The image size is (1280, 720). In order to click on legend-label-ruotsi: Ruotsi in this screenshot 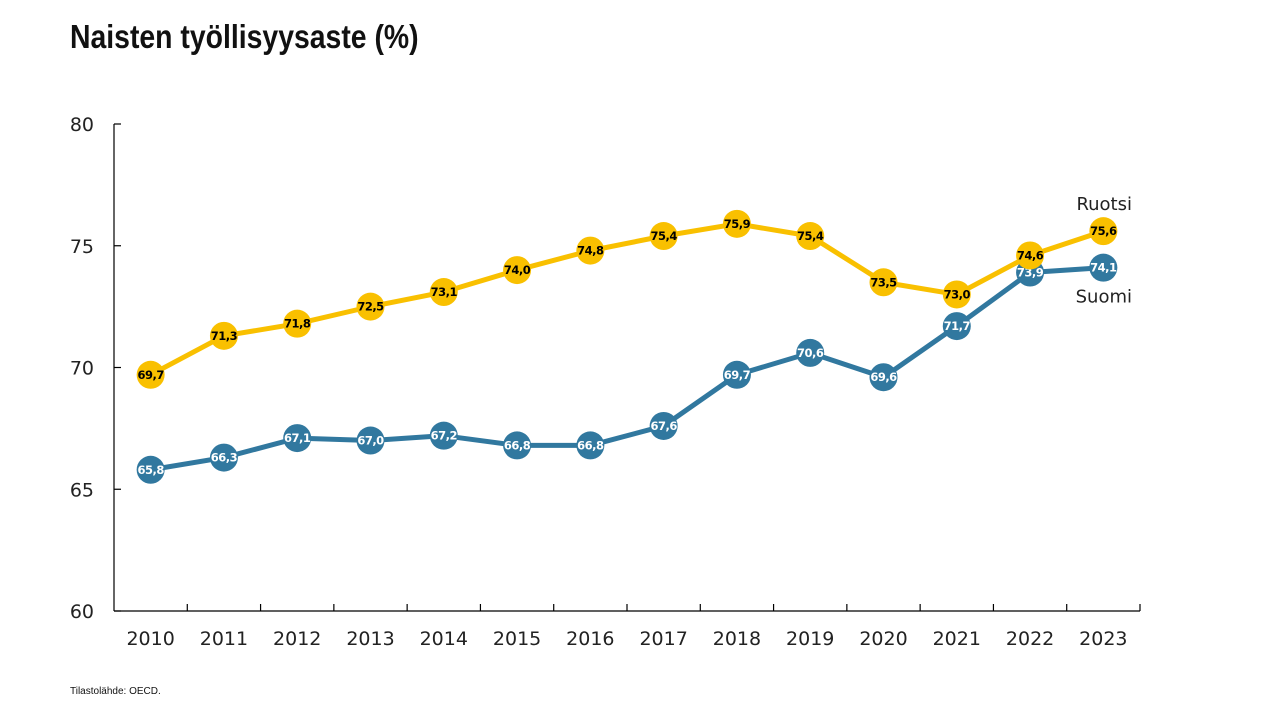, I will do `click(1104, 204)`.